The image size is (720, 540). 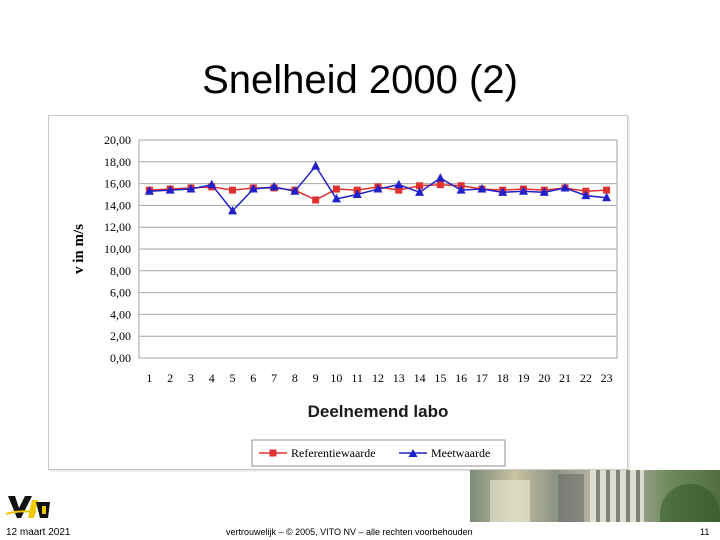 What do you see at coordinates (316, 378) in the screenshot?
I see `x-tick-label: 9` at bounding box center [316, 378].